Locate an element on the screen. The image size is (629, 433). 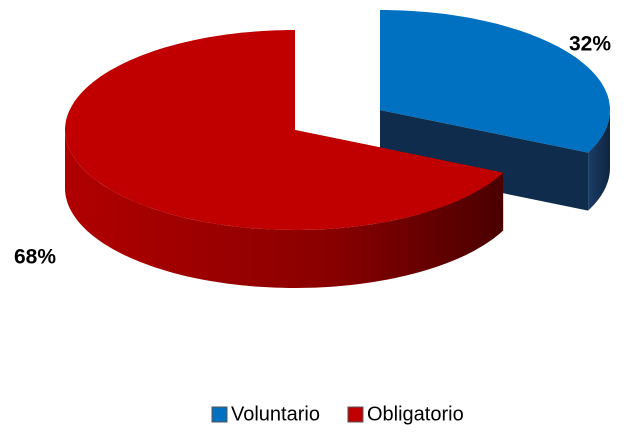
legend-label: Voluntario is located at coordinates (275, 414).